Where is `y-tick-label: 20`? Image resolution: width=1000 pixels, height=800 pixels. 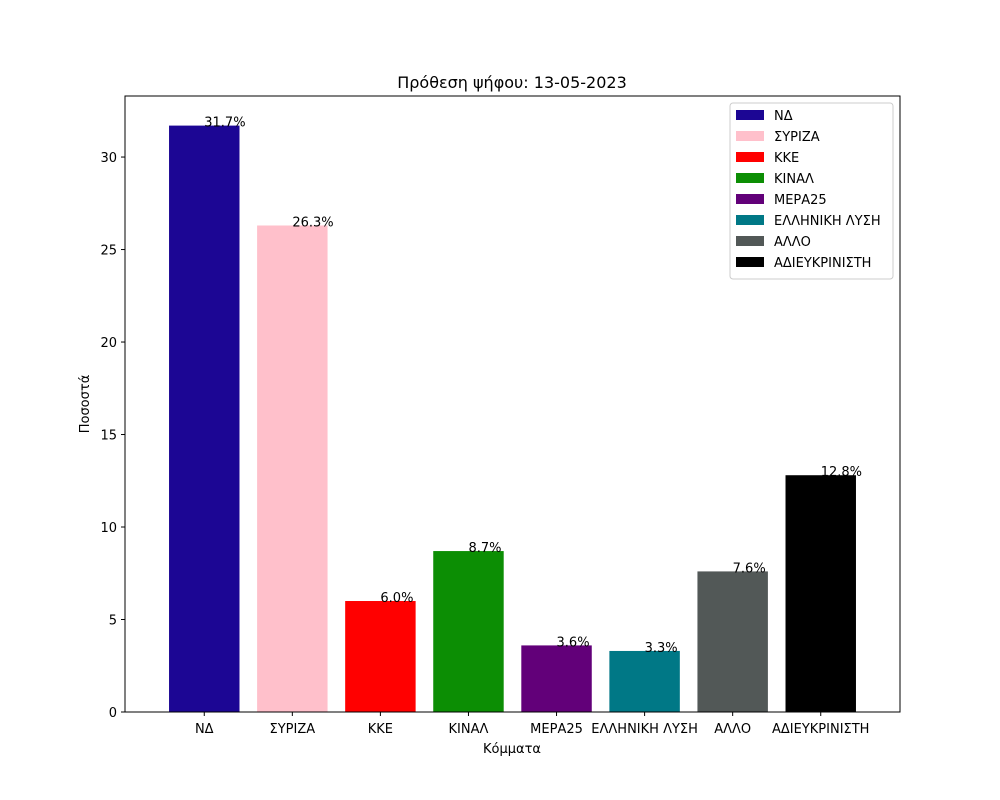 y-tick-label: 20 is located at coordinates (108, 343).